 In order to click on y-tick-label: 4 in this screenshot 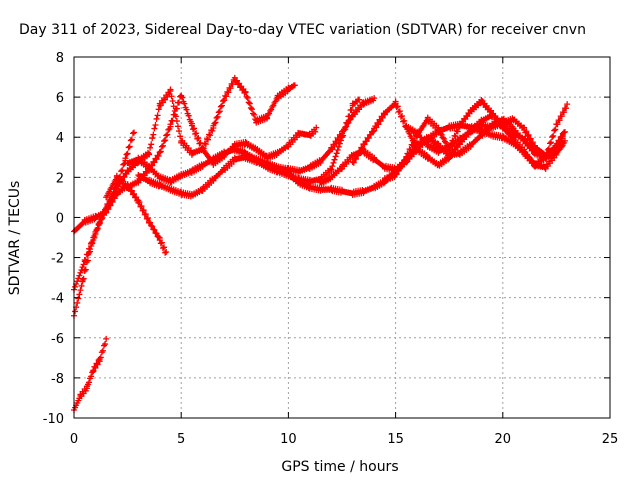, I will do `click(60, 138)`.